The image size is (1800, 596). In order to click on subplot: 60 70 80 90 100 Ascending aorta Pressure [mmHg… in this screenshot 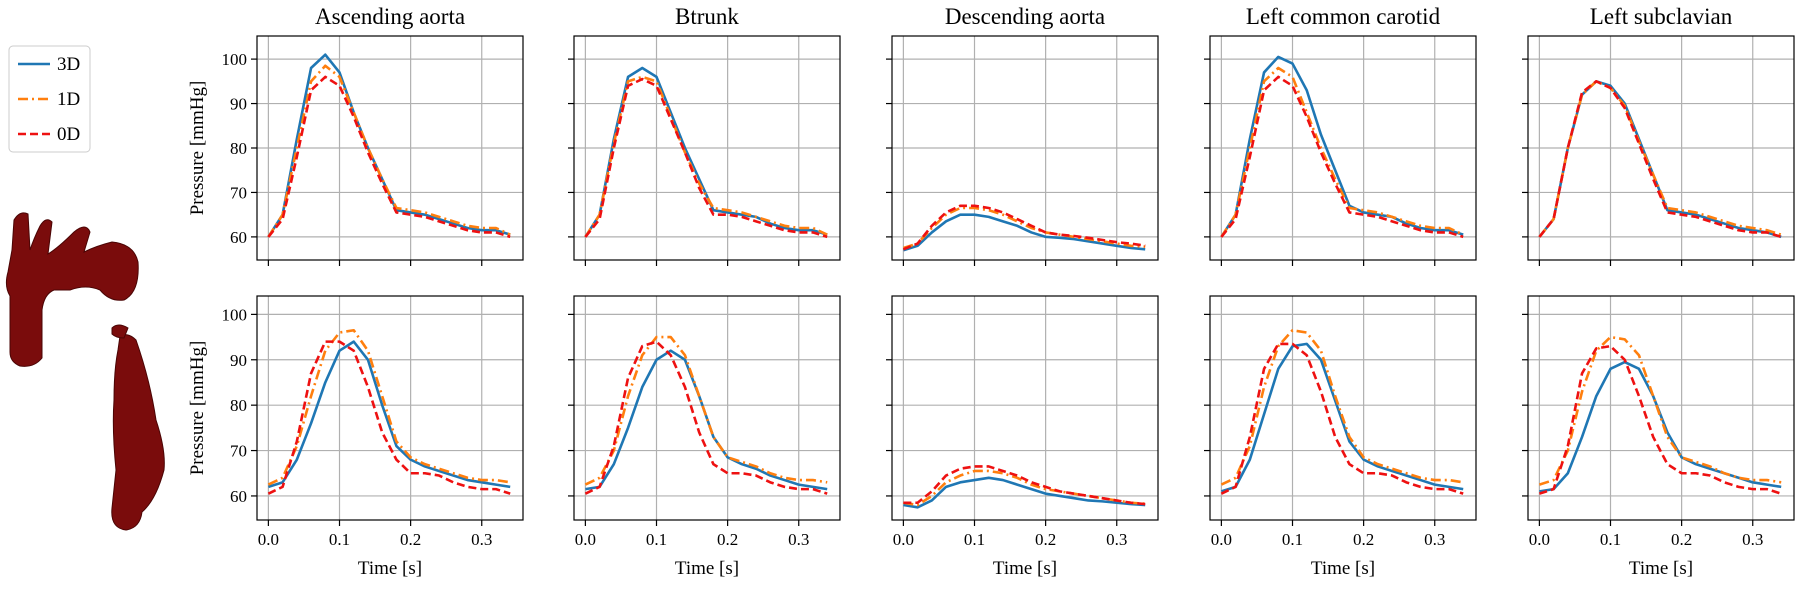, I will do `click(355, 135)`.